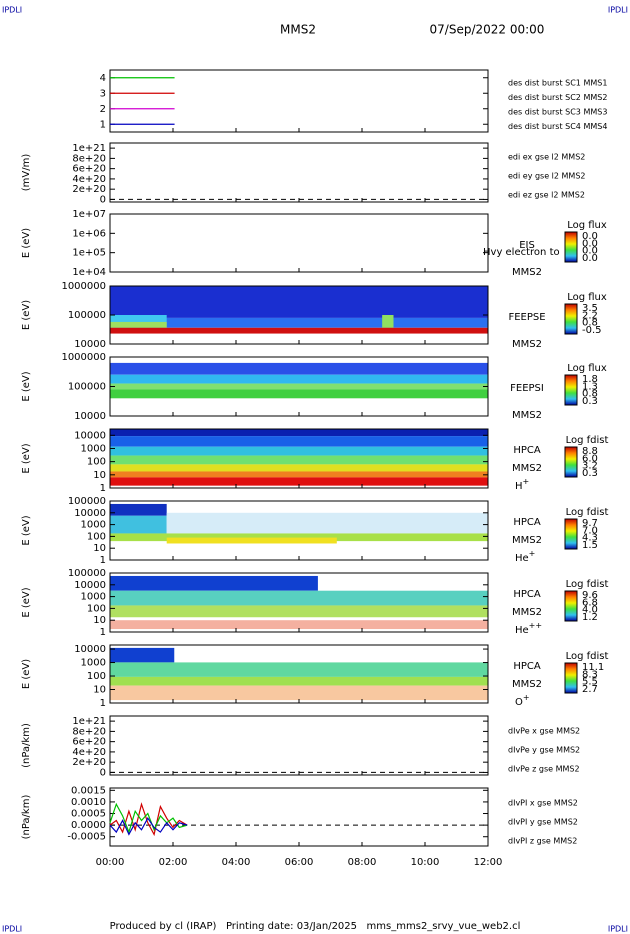 The image size is (630, 934). Describe the element at coordinates (526, 317) in the screenshot. I see `instrument-label: FEEPSE` at that location.